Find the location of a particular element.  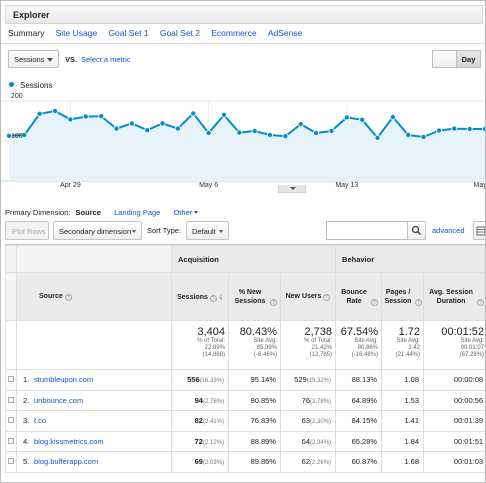

total-sub: 21.42% is located at coordinates (322, 348).